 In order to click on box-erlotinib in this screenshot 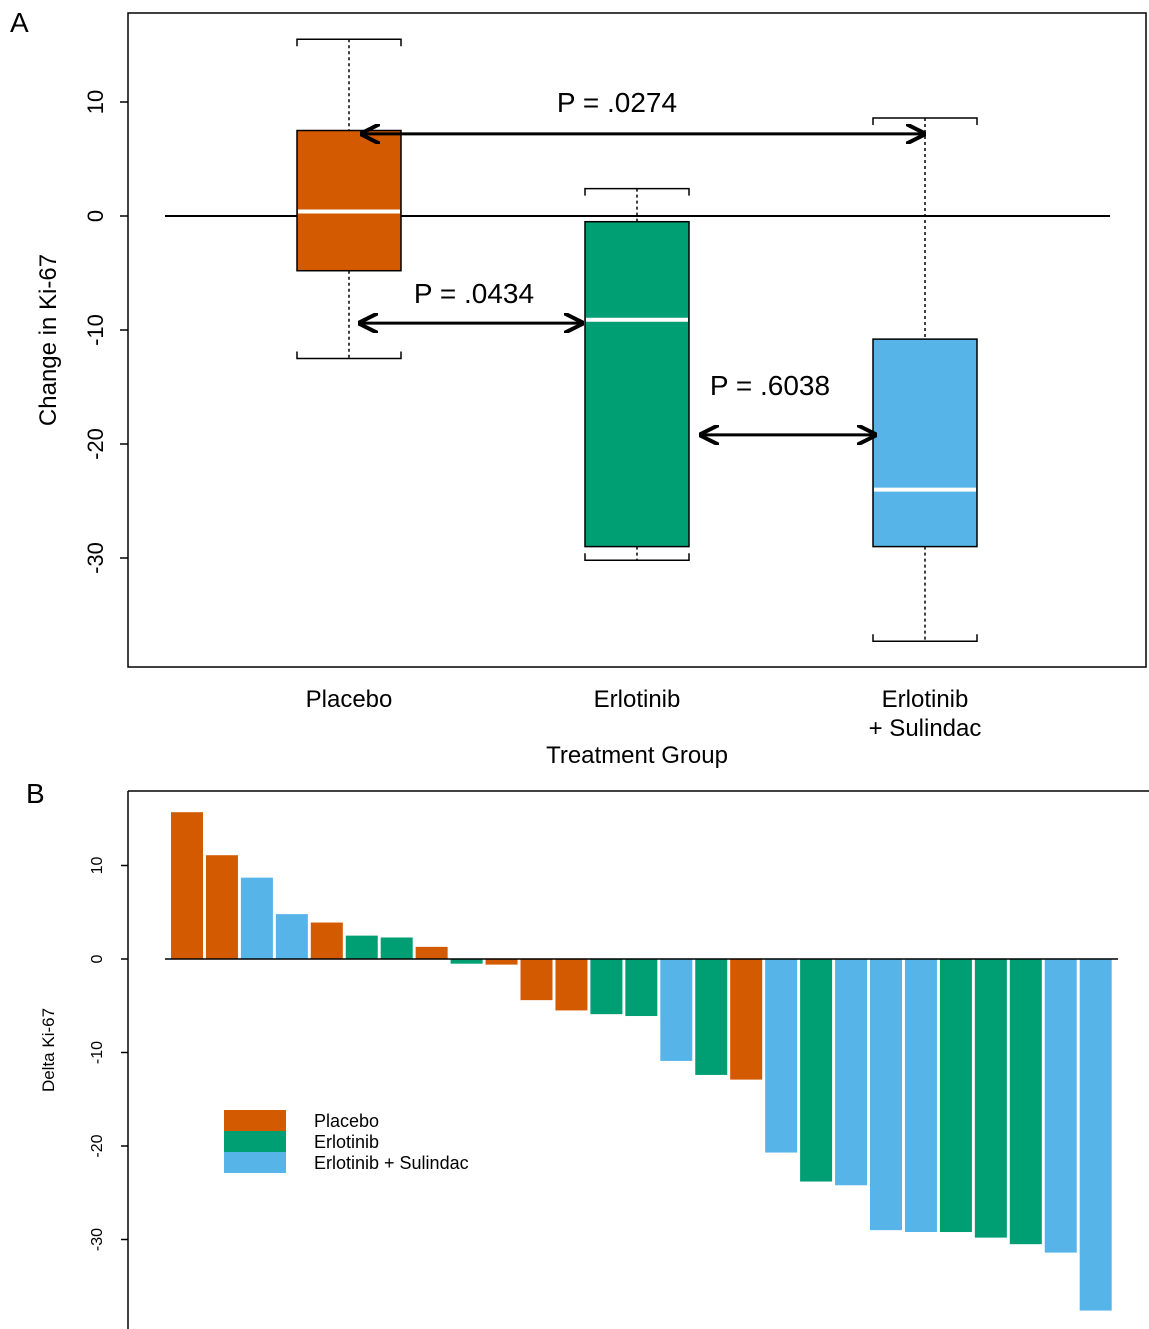, I will do `click(637, 374)`.